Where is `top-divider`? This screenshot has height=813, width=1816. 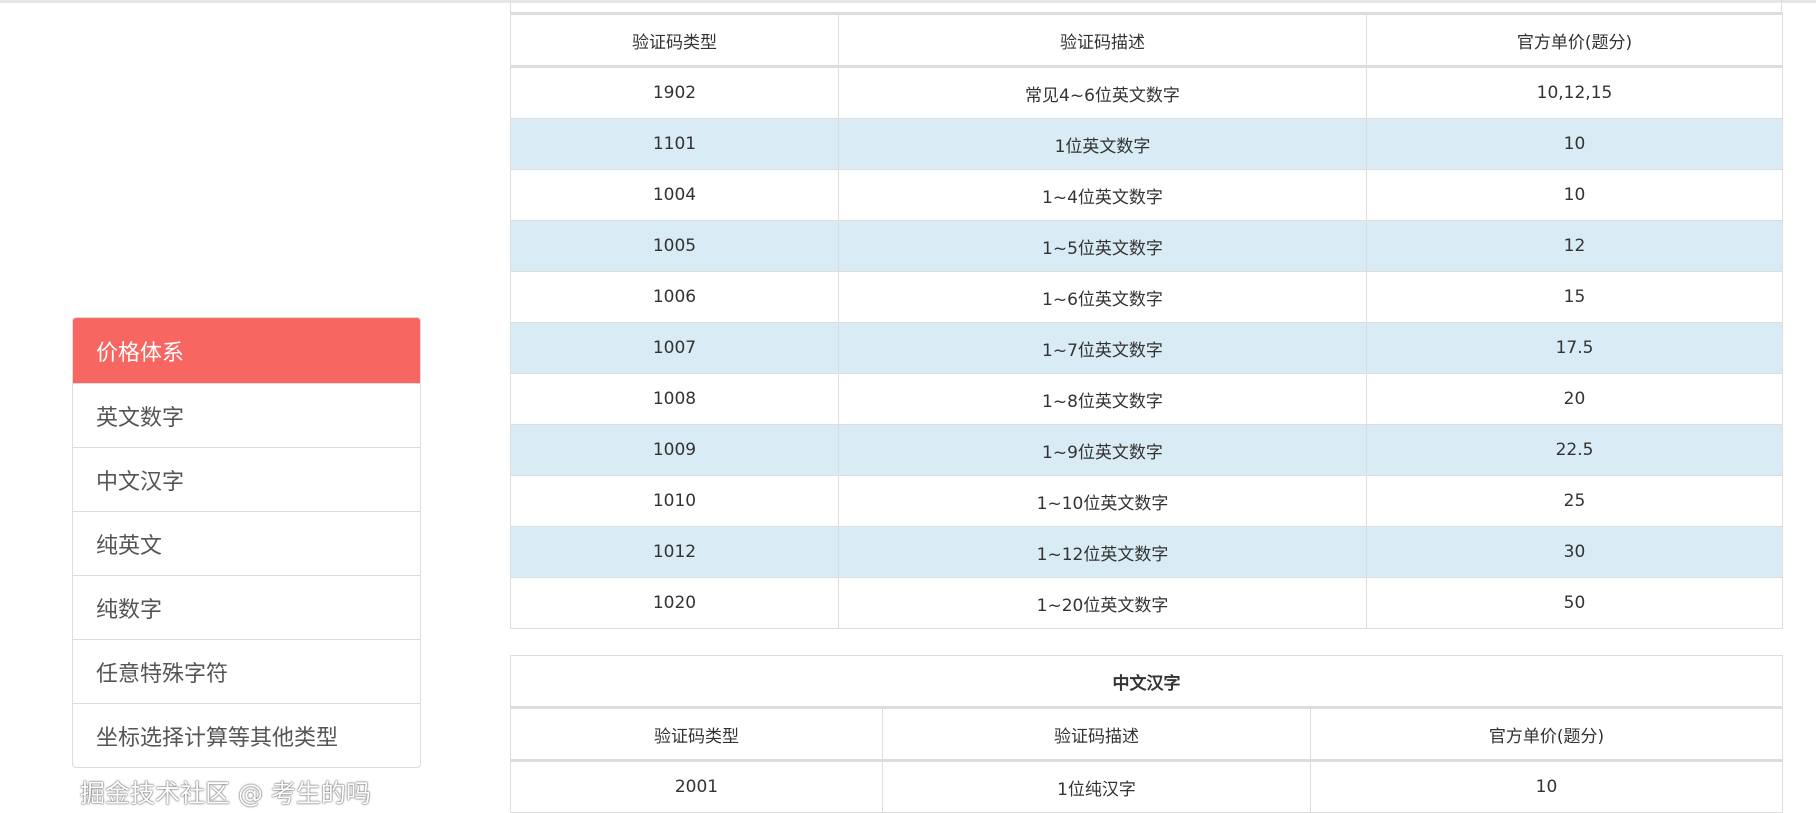
top-divider is located at coordinates (908, 1).